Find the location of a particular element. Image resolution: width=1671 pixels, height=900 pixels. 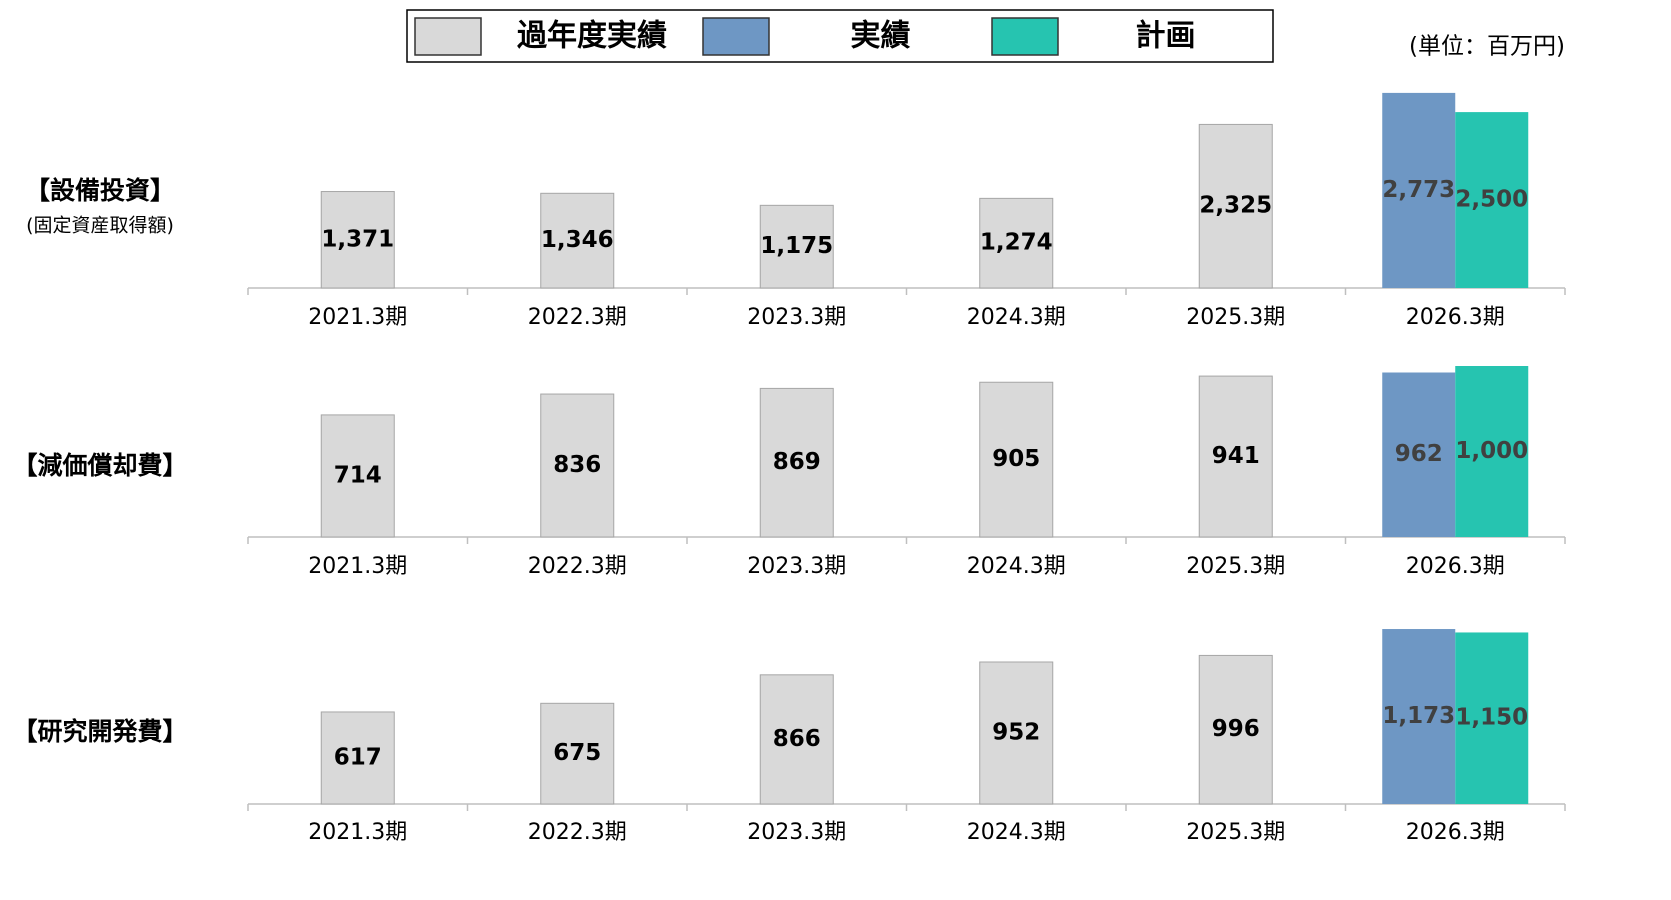

legend-label: 計画 is located at coordinates (1166, 36).